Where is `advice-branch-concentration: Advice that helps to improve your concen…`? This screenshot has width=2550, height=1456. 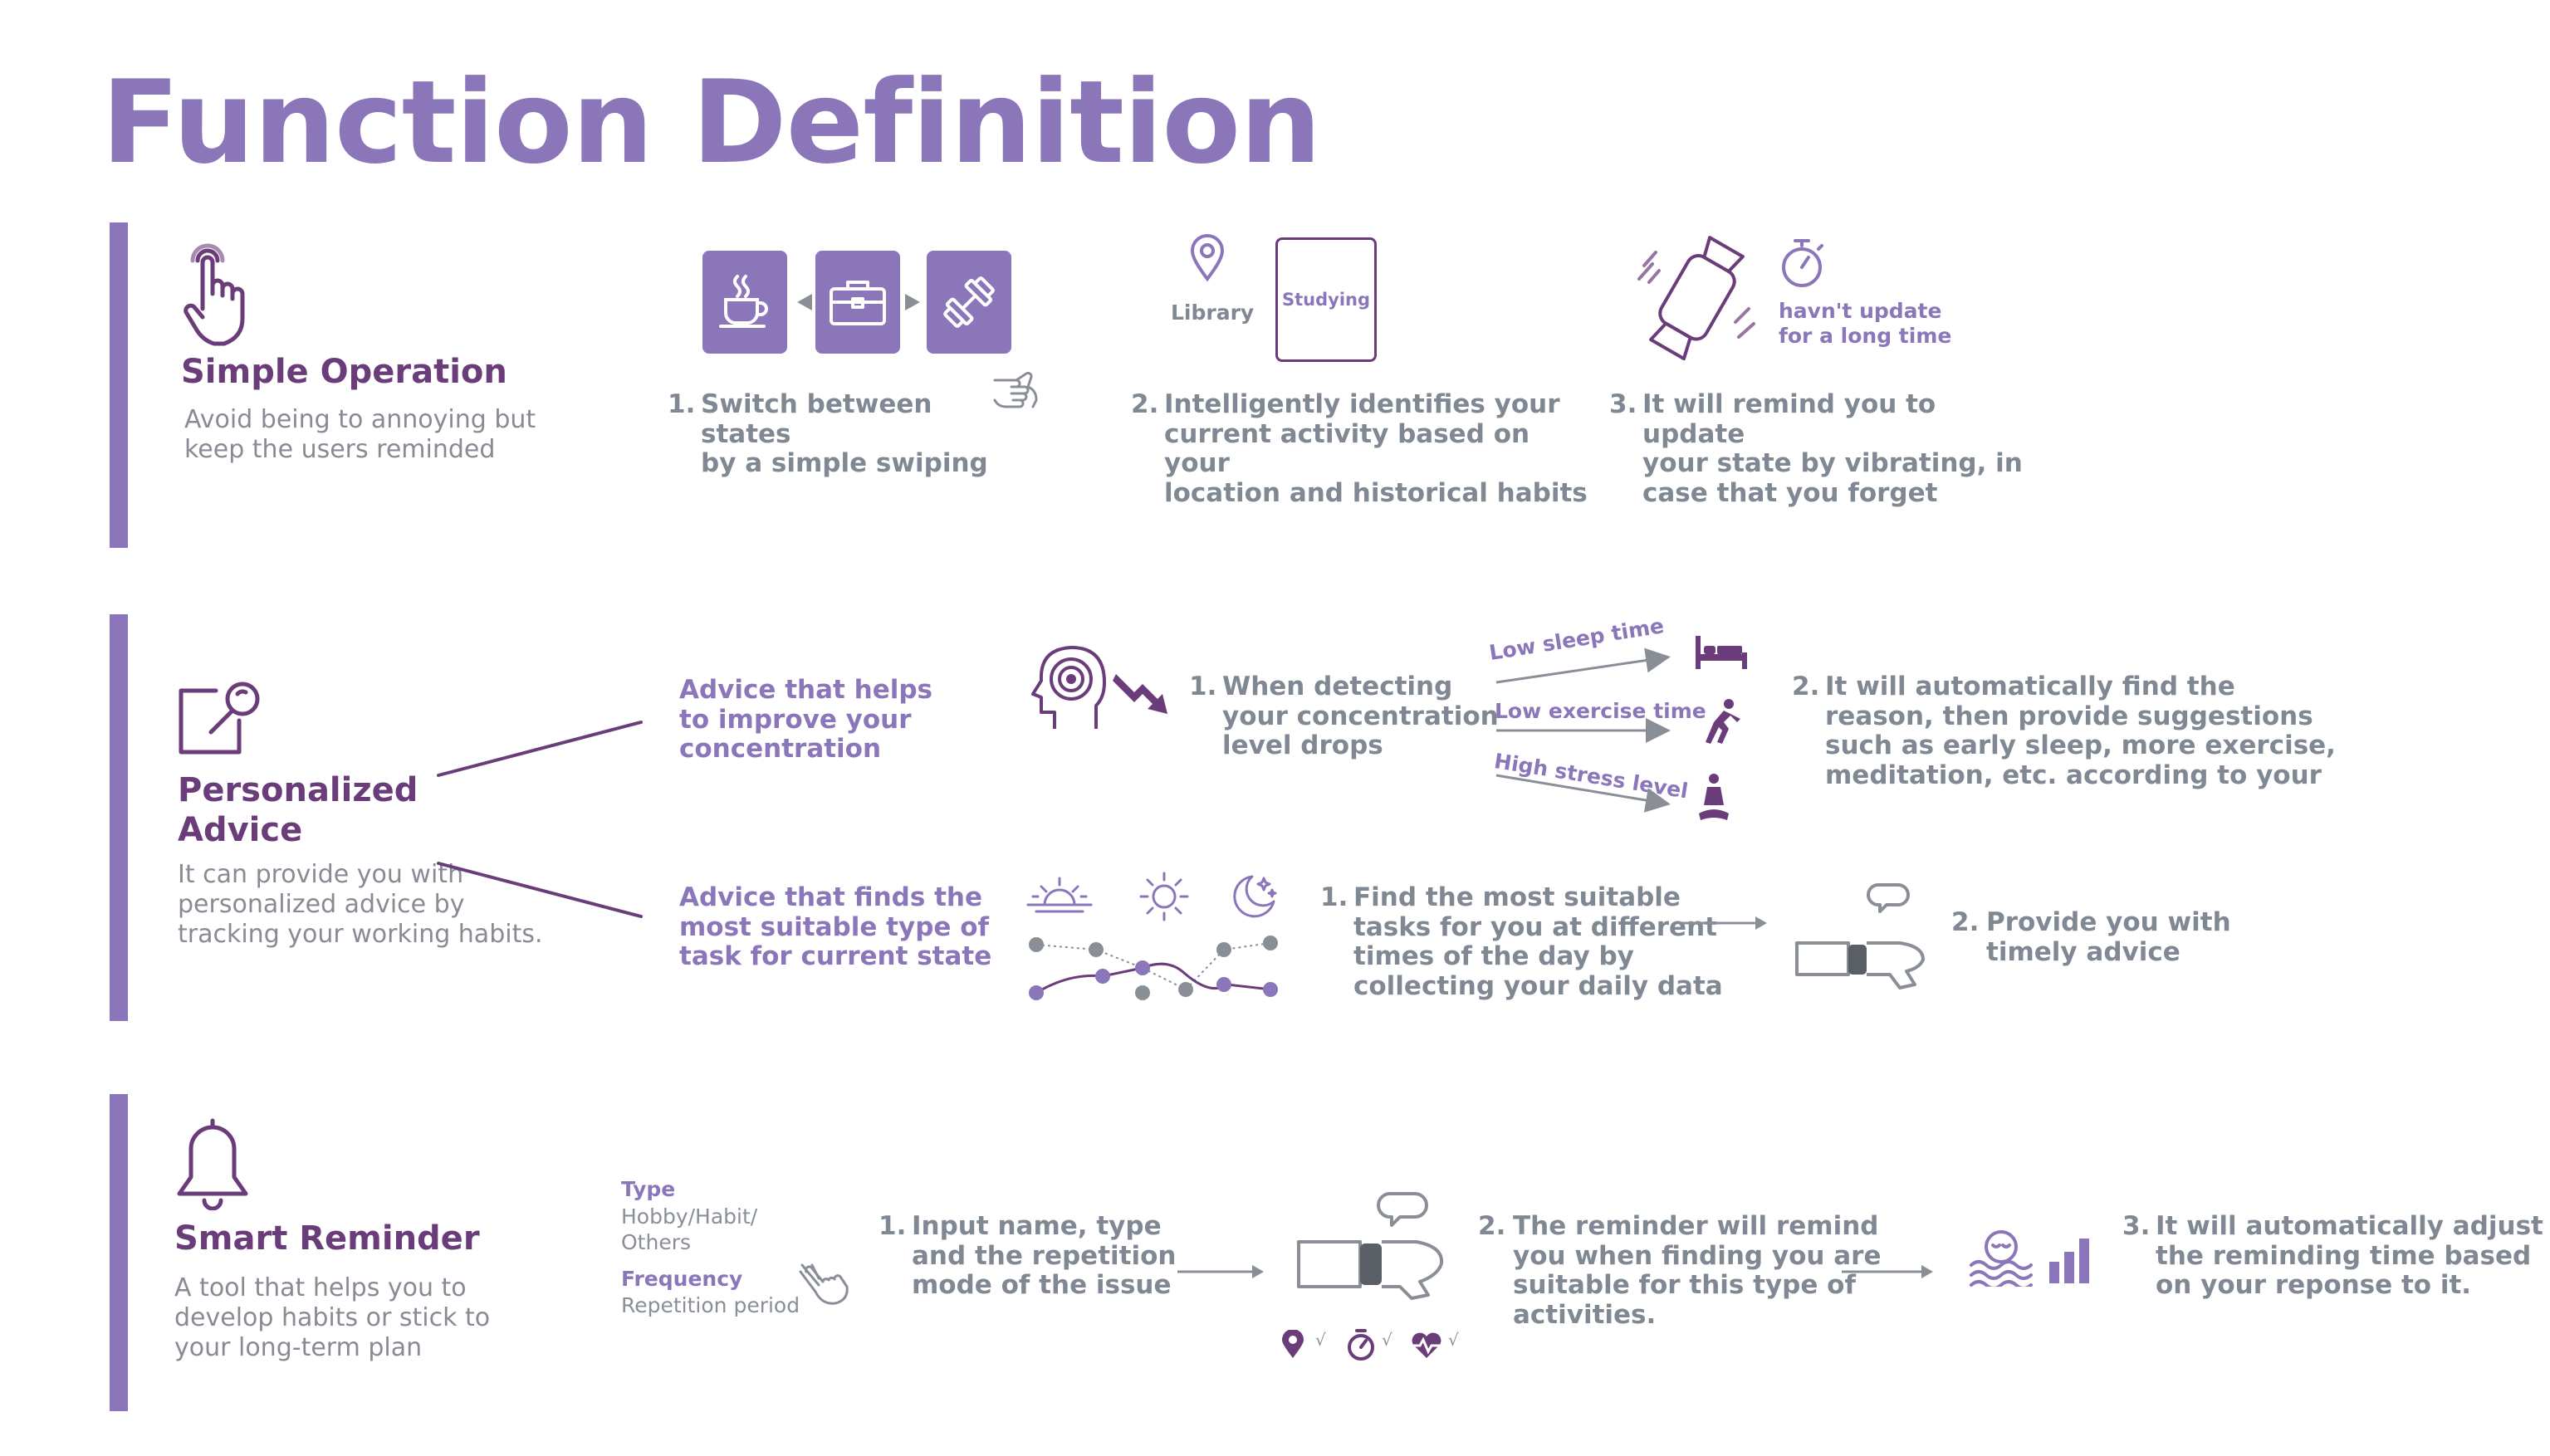 advice-branch-concentration: Advice that helps to improve your concen… is located at coordinates (805, 720).